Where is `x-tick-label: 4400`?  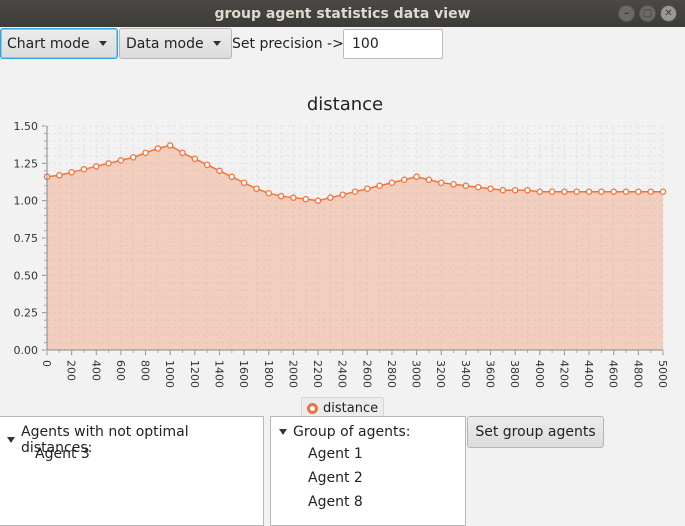 x-tick-label: 4400 is located at coordinates (588, 374).